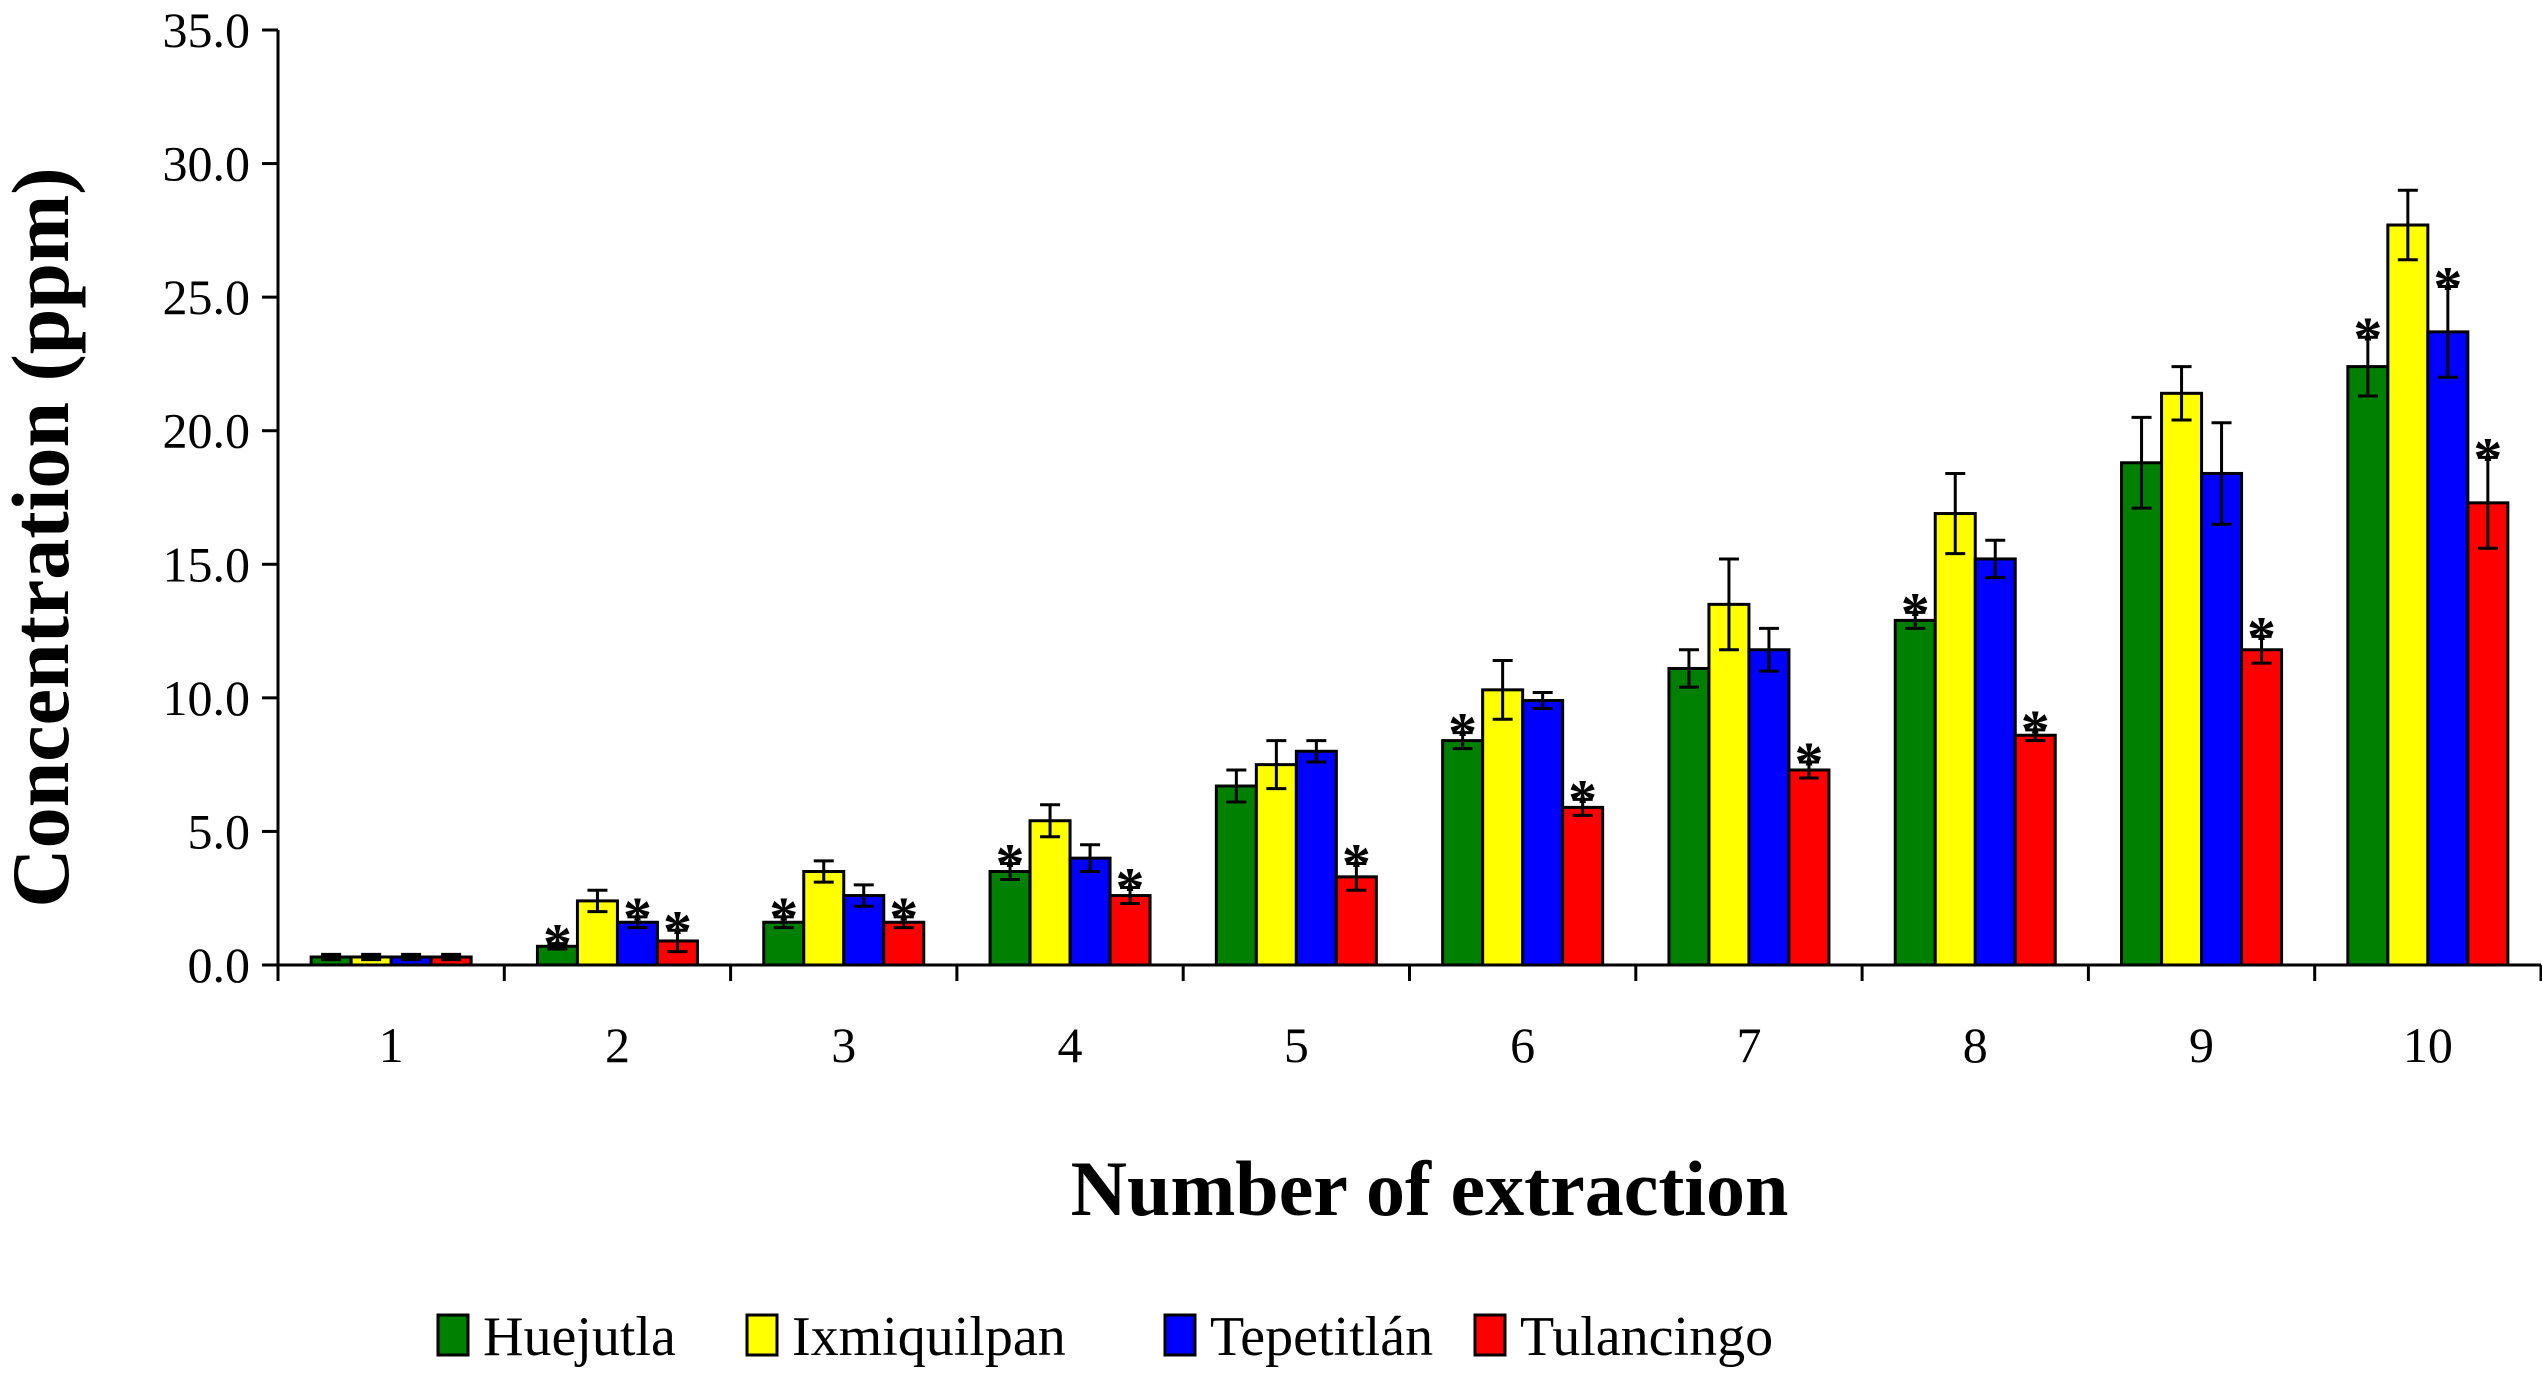 This screenshot has width=2542, height=1398. Describe the element at coordinates (1975, 1045) in the screenshot. I see `x-tick-label: 8` at that location.